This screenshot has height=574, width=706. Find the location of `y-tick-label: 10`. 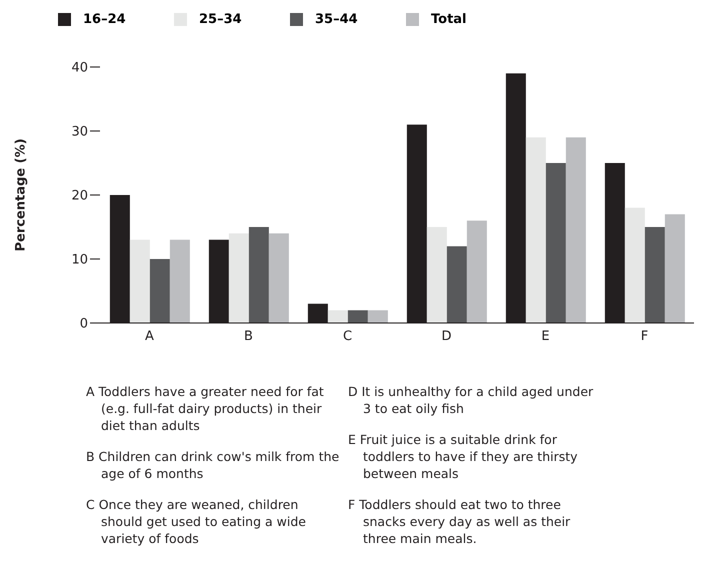

y-tick-label: 10 is located at coordinates (79, 260).